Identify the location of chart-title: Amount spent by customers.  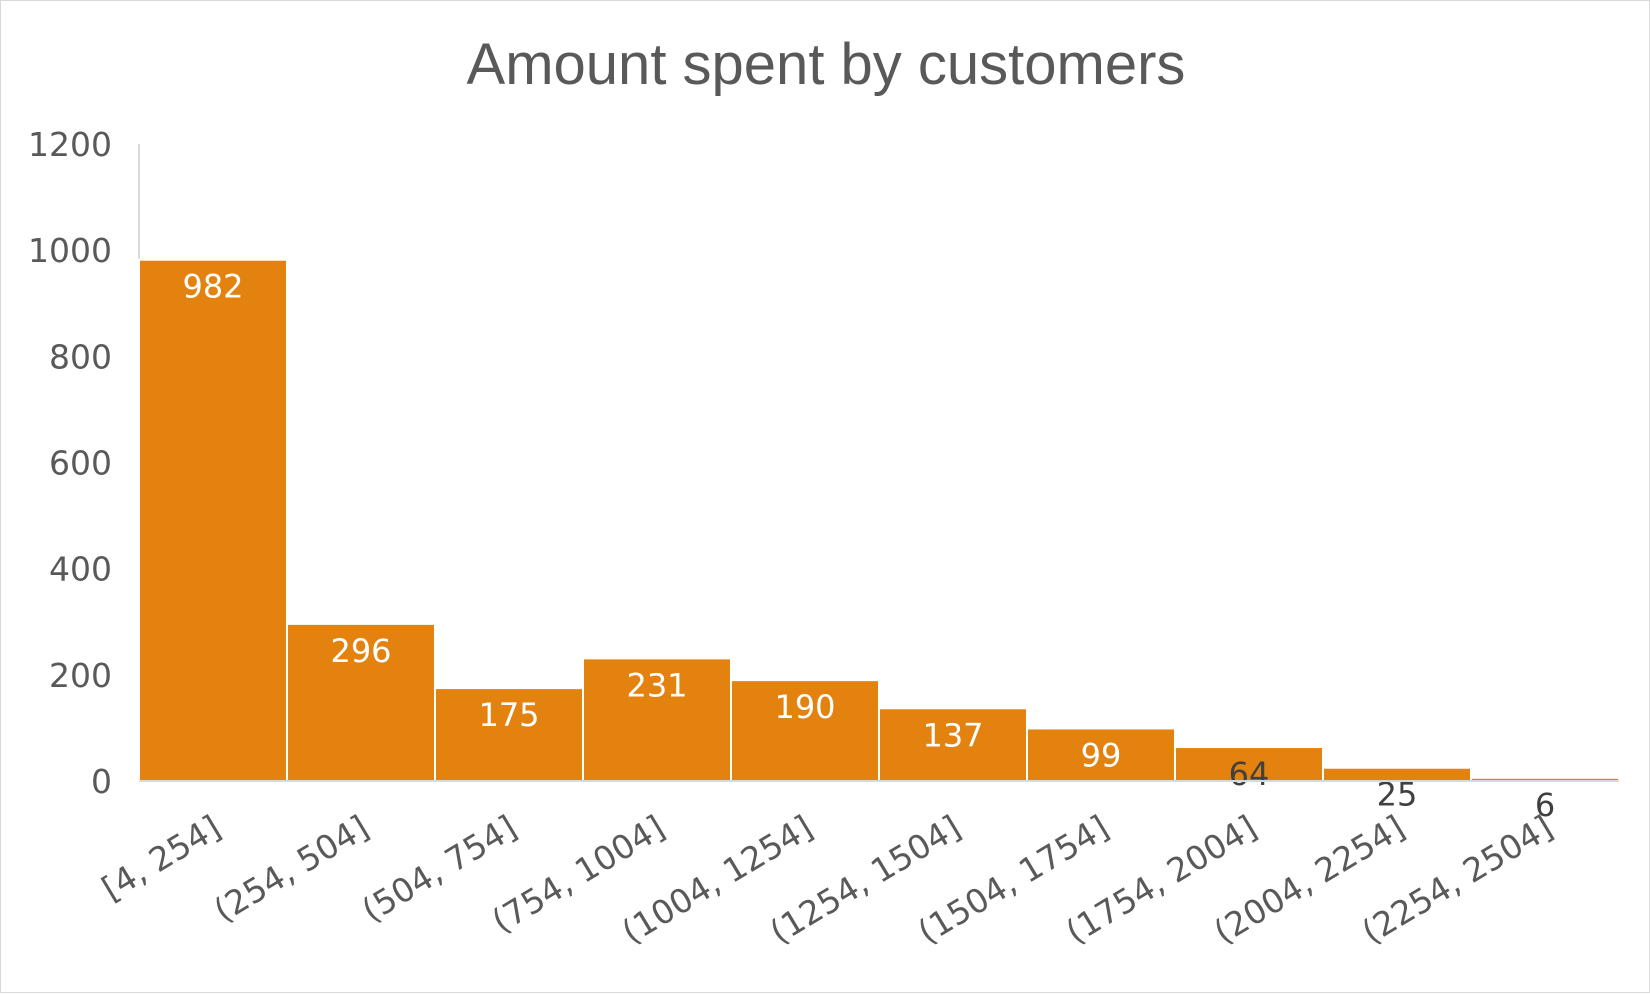
(826, 64).